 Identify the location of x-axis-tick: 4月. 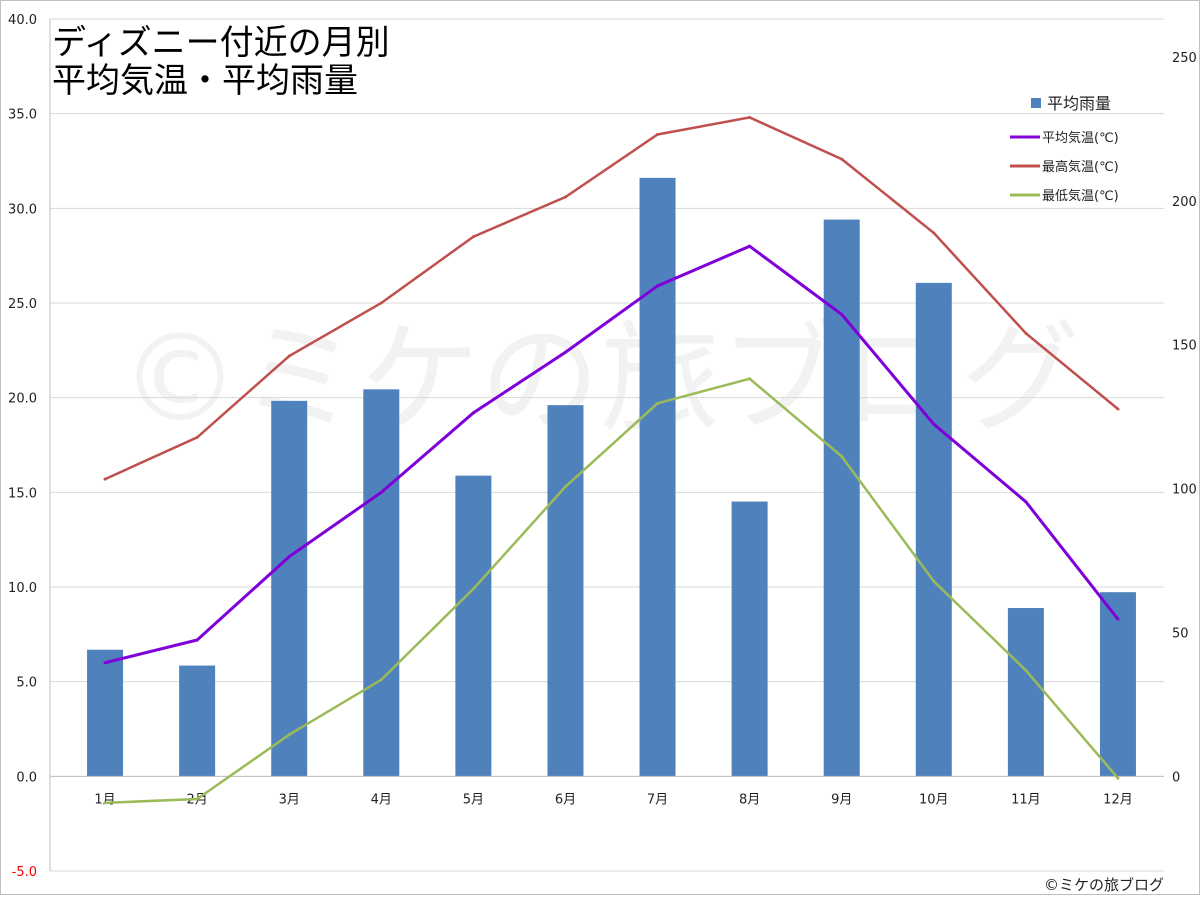
(381, 799).